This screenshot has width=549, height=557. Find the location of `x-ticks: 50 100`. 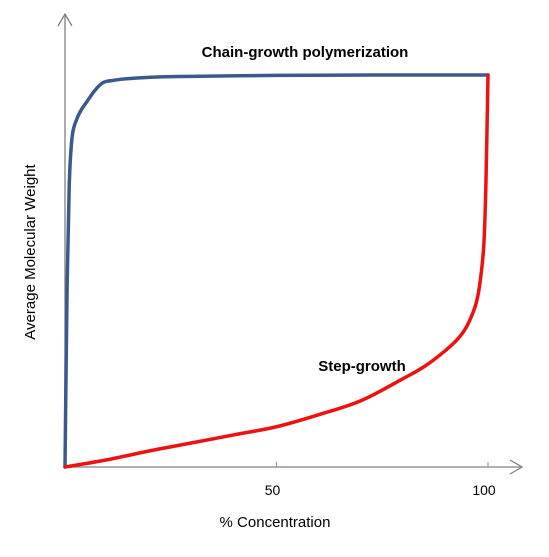

x-ticks: 50 100 is located at coordinates (380, 480).